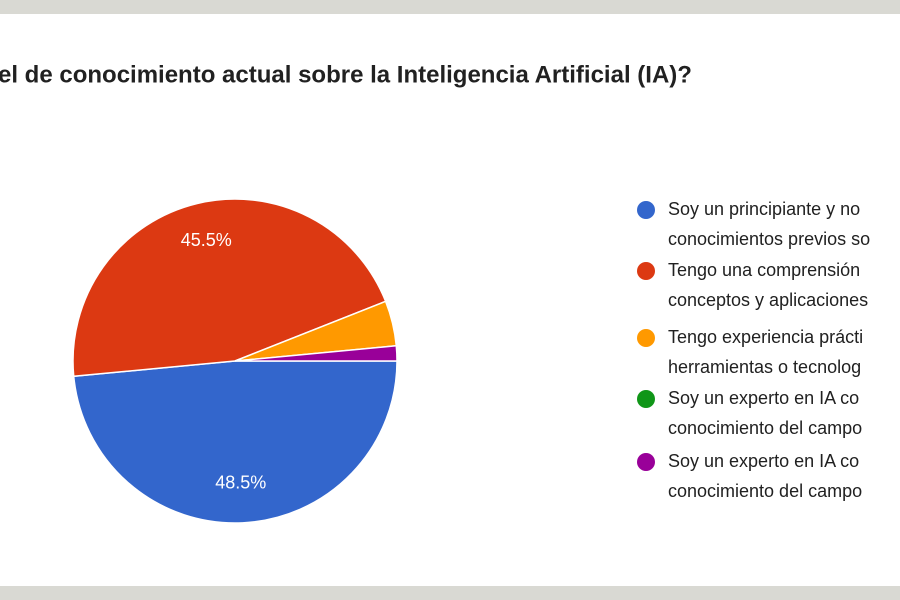 Image resolution: width=900 pixels, height=600 pixels. Describe the element at coordinates (764, 367) in the screenshot. I see `legend-label: herramientas o tecnolog` at that location.